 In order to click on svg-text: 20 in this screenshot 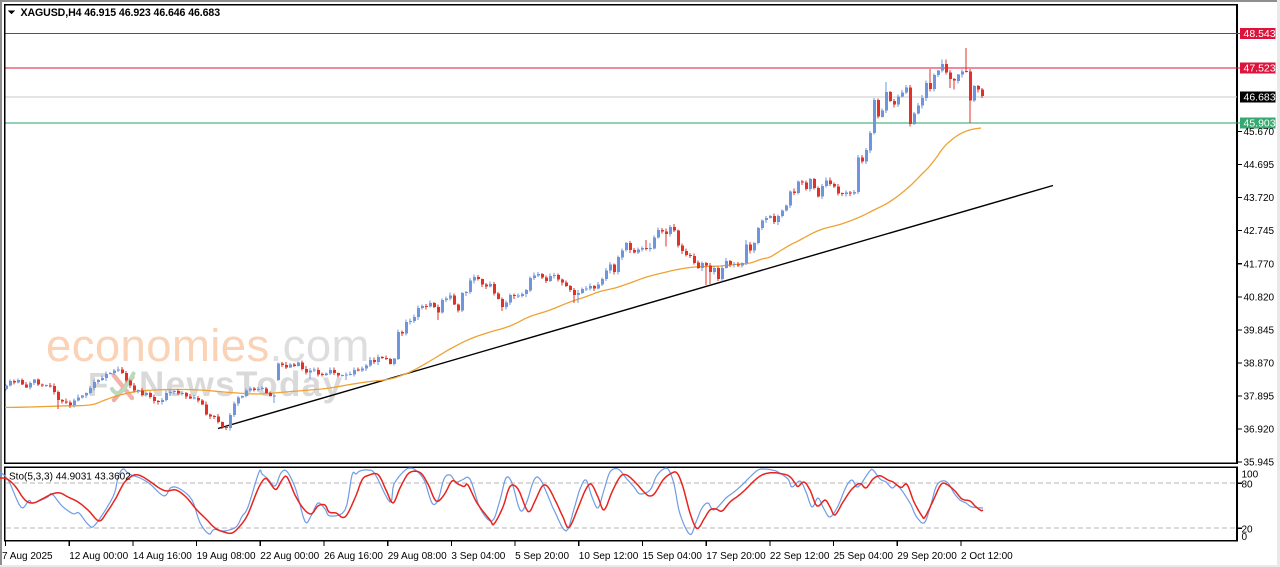, I will do `click(1248, 530)`.